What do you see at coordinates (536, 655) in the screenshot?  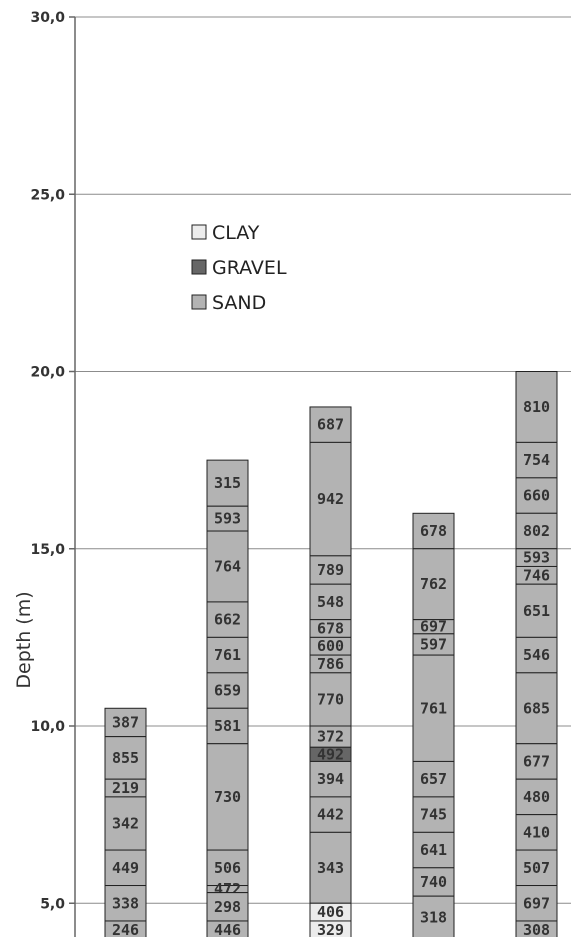 I see `layer-label: 546` at bounding box center [536, 655].